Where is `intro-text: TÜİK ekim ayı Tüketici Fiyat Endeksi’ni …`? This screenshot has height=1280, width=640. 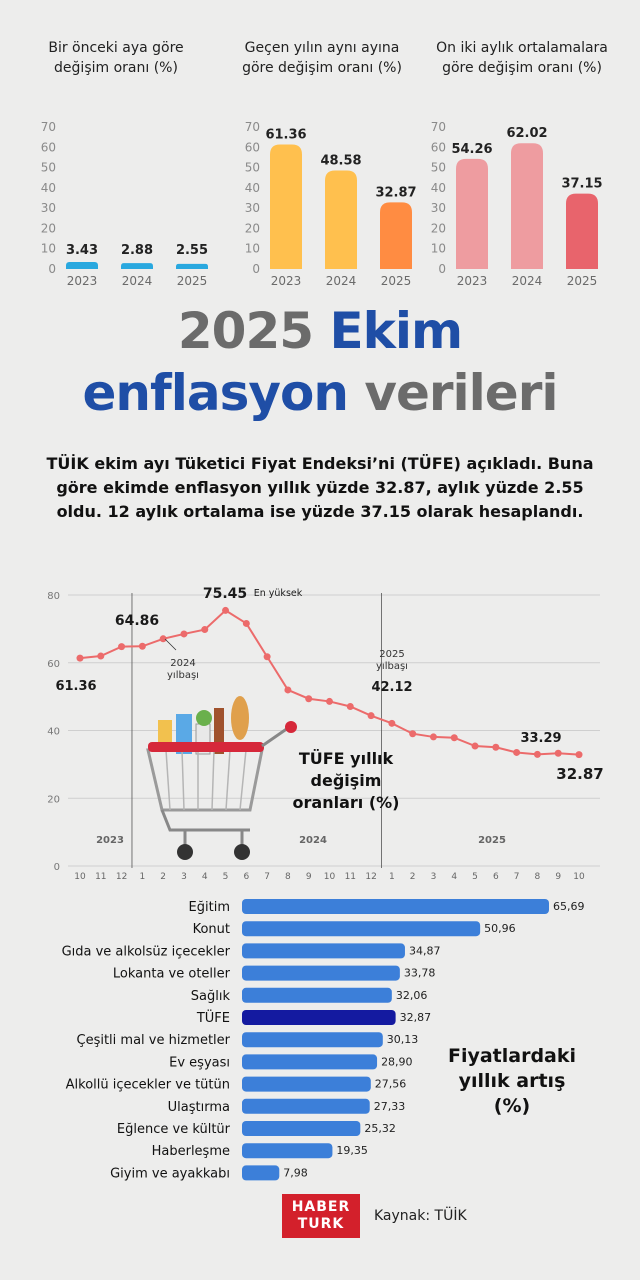 intro-text: TÜİK ekim ayı Tüketici Fiyat Endeksi’ni … is located at coordinates (320, 487).